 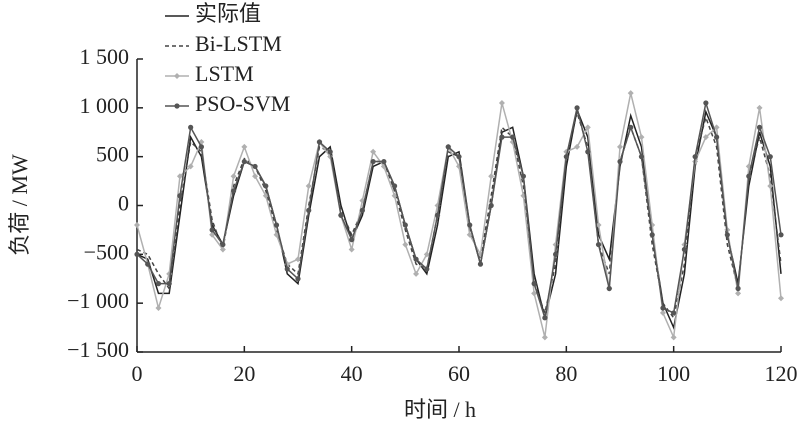 What do you see at coordinates (566, 373) in the screenshot?
I see `x-tick-label: 80` at bounding box center [566, 373].